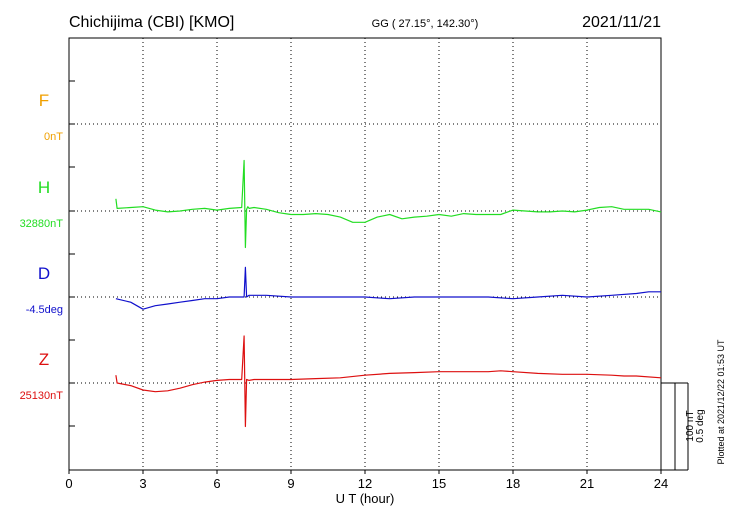 The image size is (730, 520). I want to click on x-tick-label: 21, so click(587, 483).